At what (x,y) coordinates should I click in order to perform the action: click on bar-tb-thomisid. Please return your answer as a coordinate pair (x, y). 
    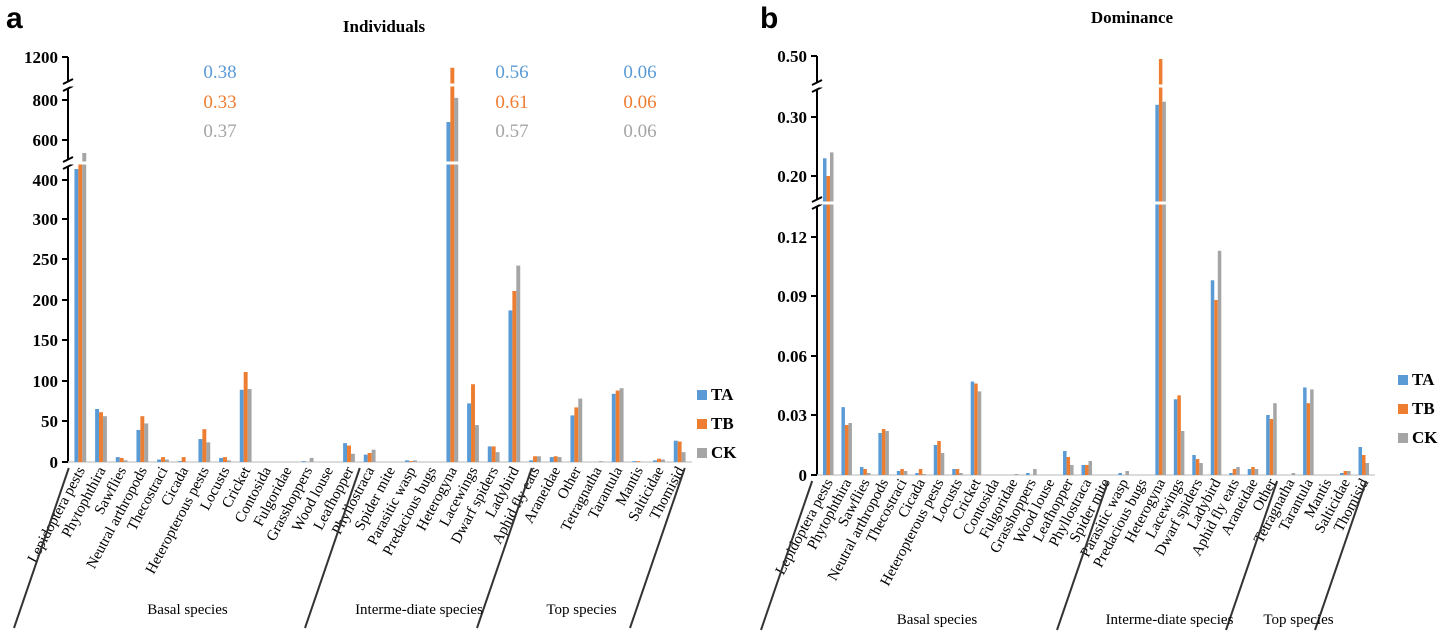
    Looking at the image, I should click on (1364, 465).